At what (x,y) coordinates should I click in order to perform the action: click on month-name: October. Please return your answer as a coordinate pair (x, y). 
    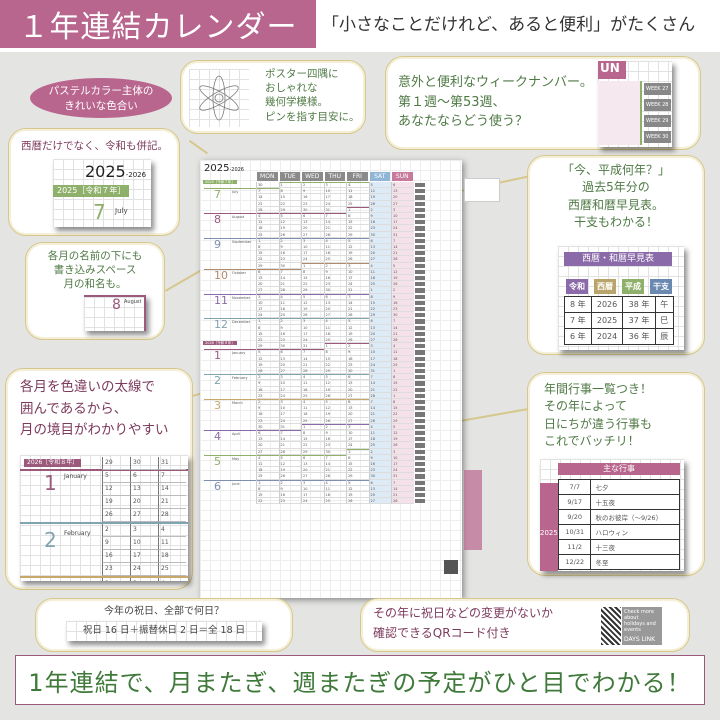
    Looking at the image, I should click on (239, 272).